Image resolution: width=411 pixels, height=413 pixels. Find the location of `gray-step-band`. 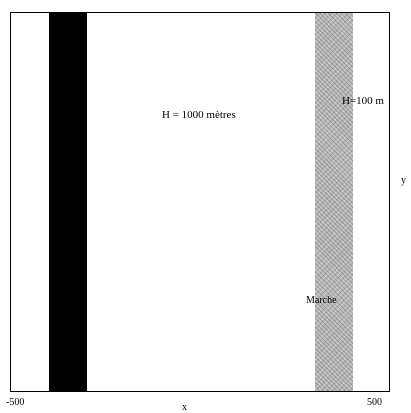

gray-step-band is located at coordinates (334, 202).